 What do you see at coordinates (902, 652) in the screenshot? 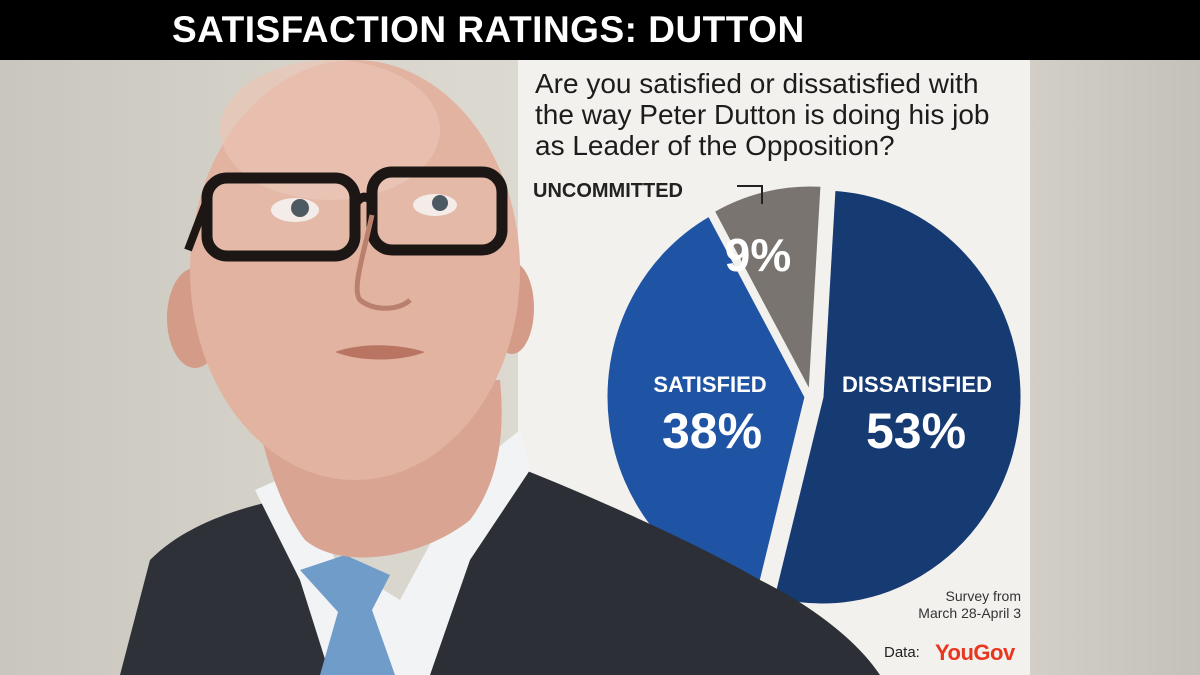
I see `source-prefix: Data:` at bounding box center [902, 652].